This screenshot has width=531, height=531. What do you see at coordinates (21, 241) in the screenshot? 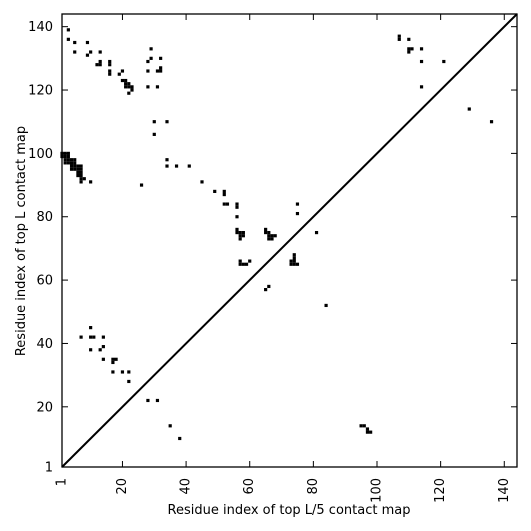
I see `y-axis-title: Residue index of top L contact map` at bounding box center [21, 241].